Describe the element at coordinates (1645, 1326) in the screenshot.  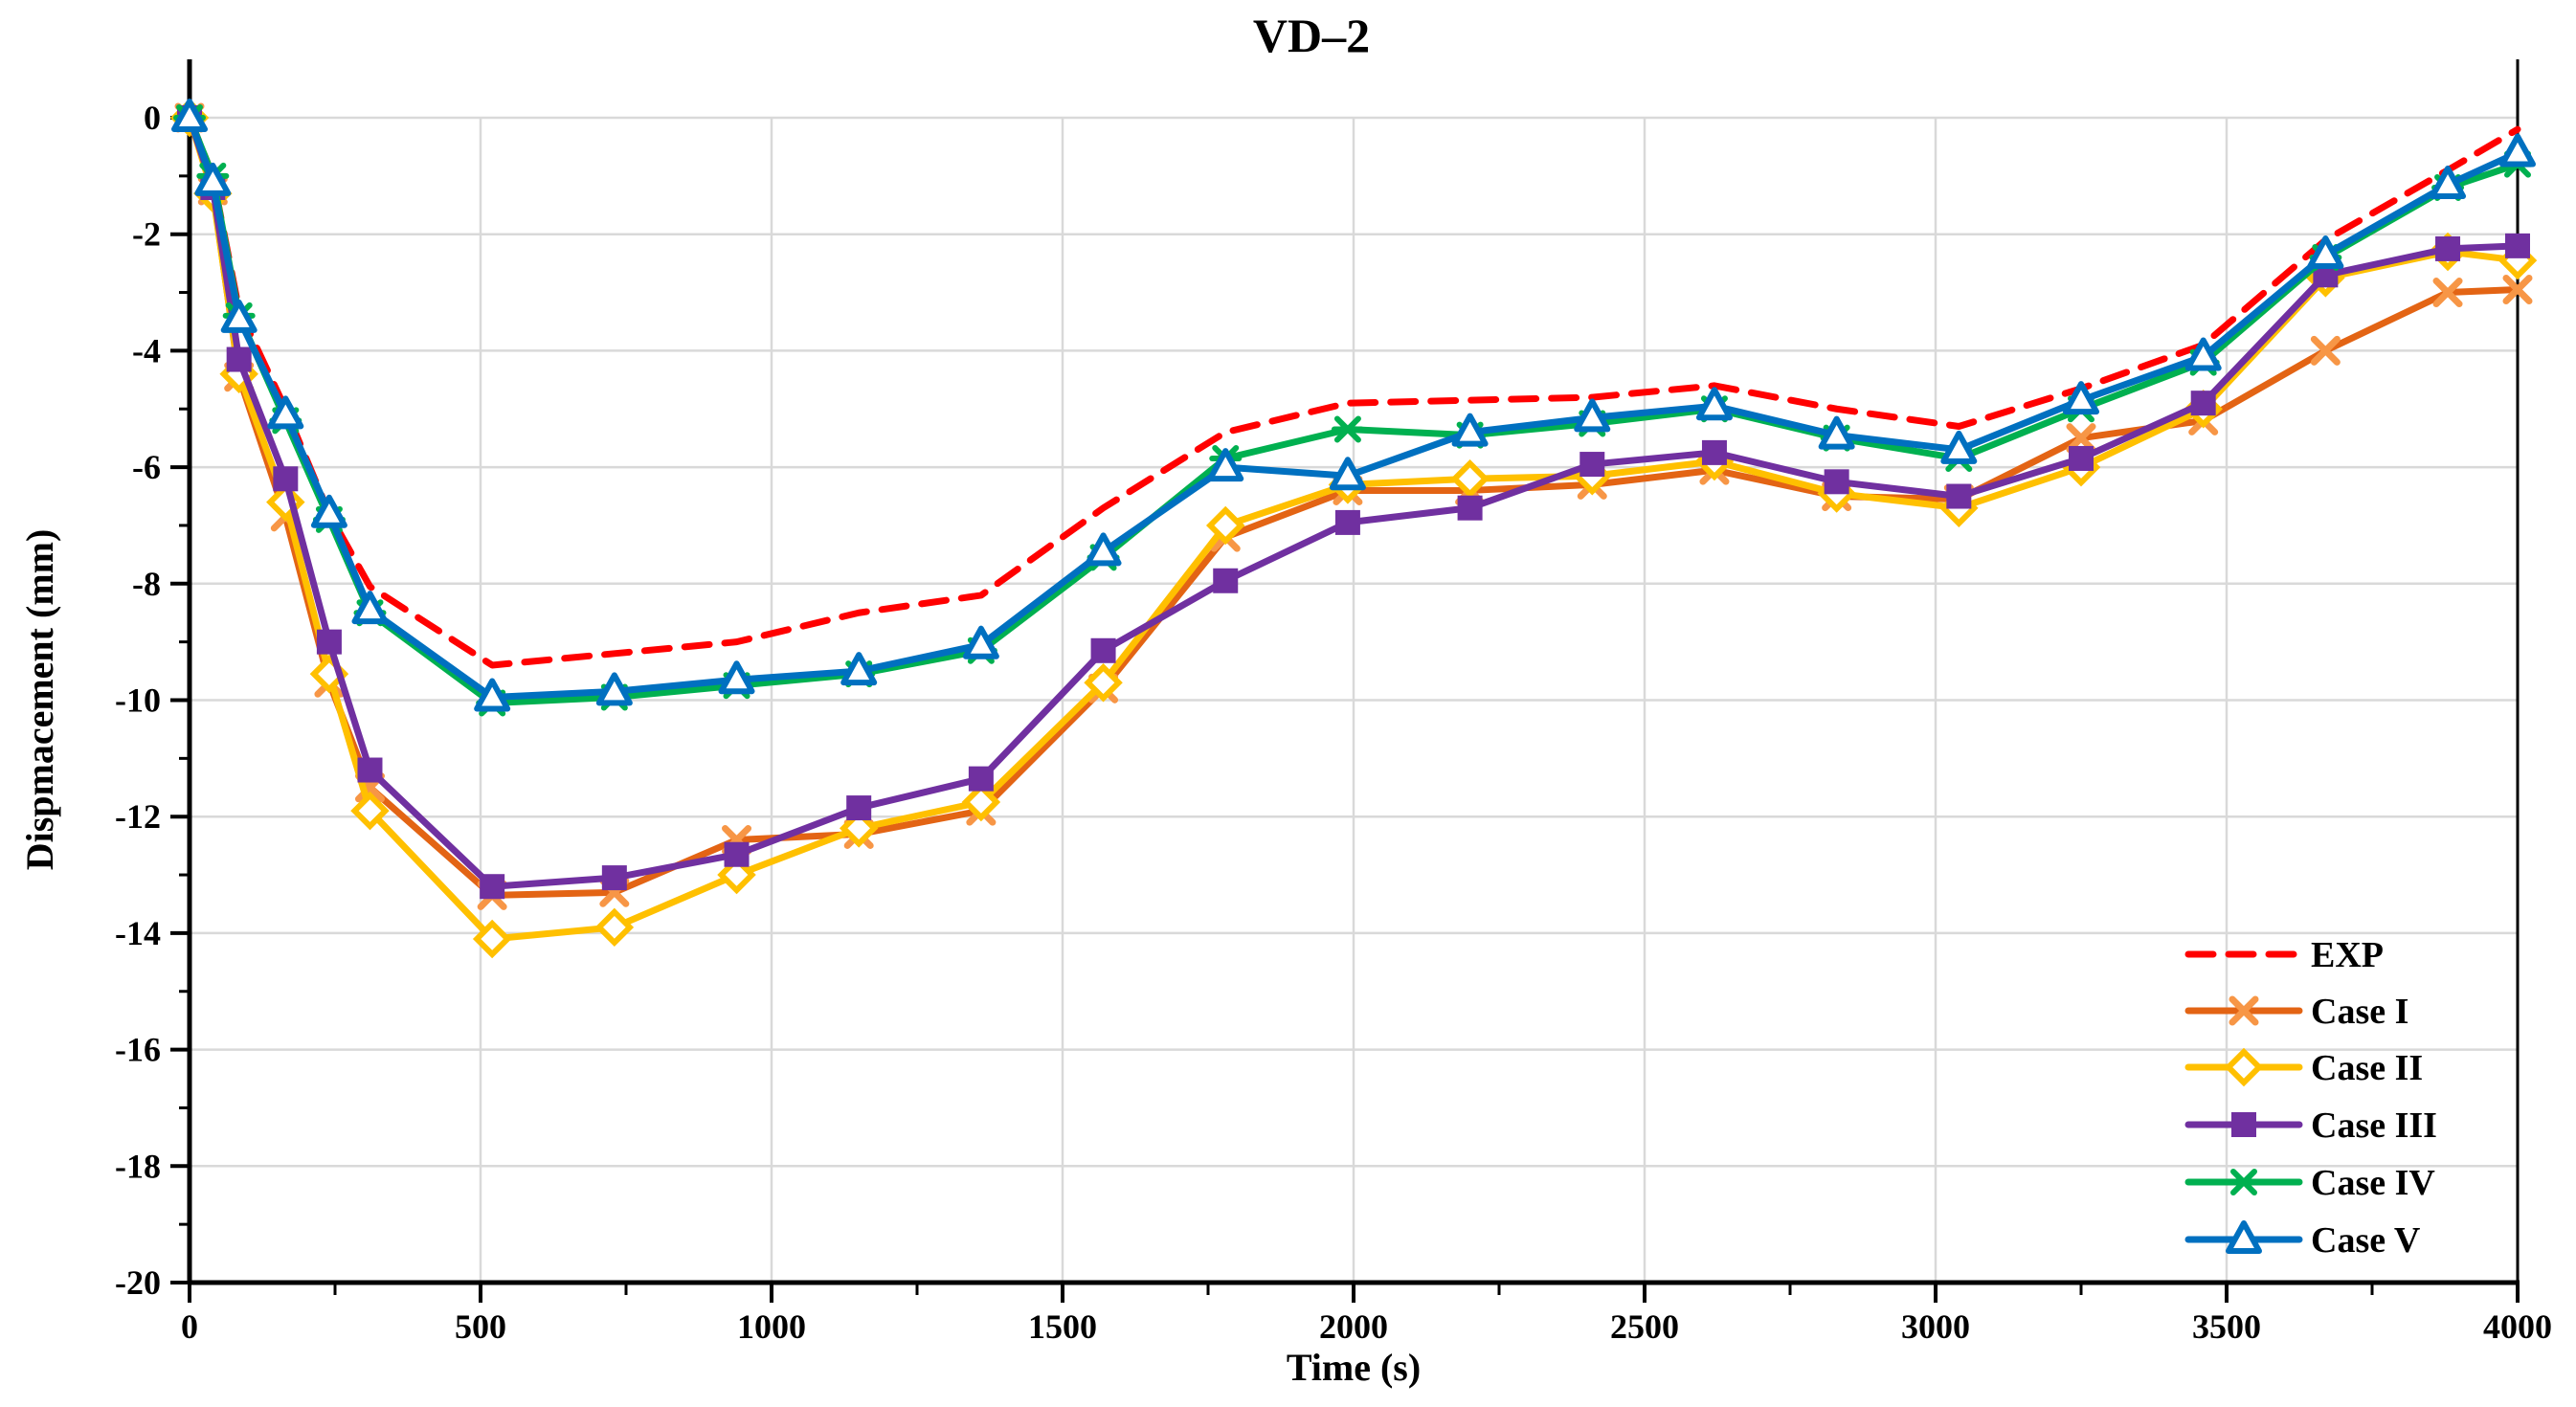
I see `x-tick-label: 2500` at that location.